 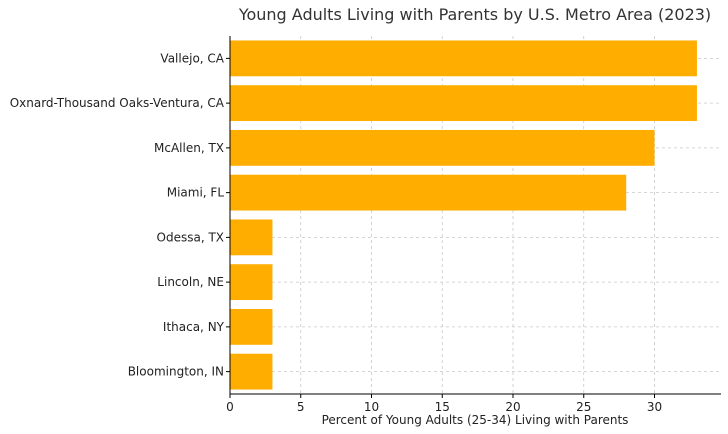 What do you see at coordinates (230, 407) in the screenshot?
I see `x-tick-label: 0` at bounding box center [230, 407].